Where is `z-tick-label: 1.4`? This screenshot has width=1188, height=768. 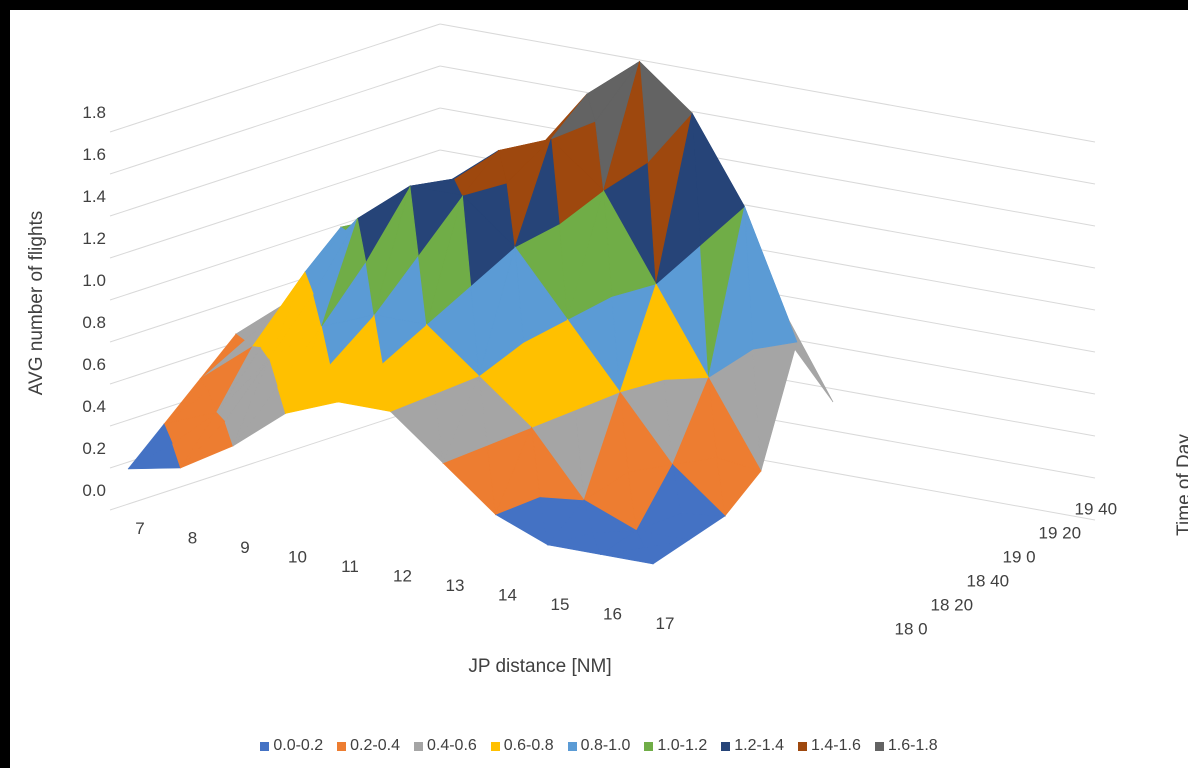 z-tick-label: 1.4 is located at coordinates (94, 196).